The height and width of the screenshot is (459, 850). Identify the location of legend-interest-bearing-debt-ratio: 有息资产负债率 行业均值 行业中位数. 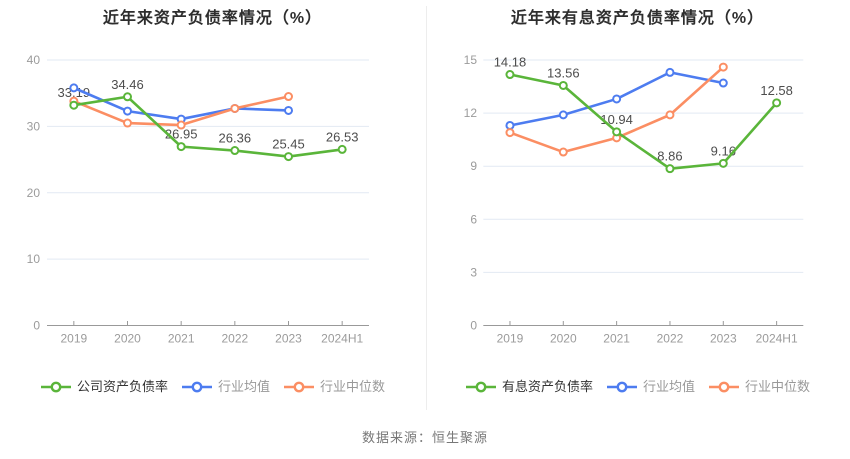
(637, 387).